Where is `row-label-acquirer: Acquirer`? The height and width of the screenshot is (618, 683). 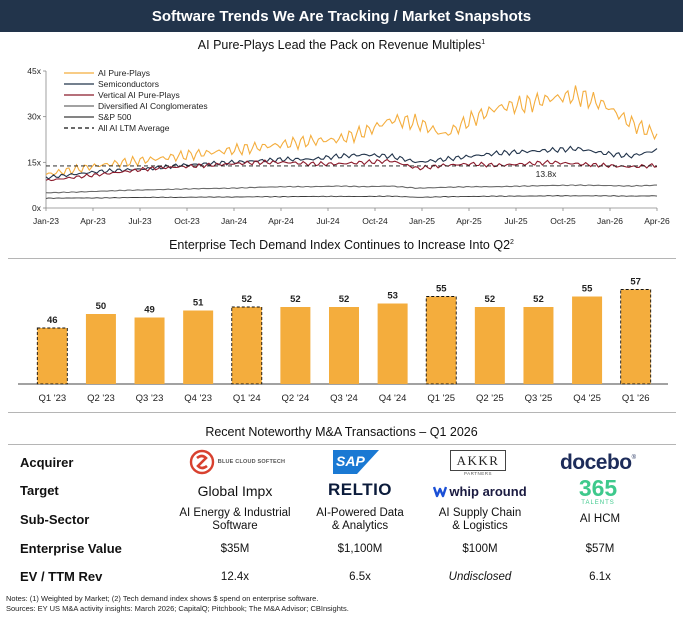
row-label-acquirer: Acquirer is located at coordinates (47, 462).